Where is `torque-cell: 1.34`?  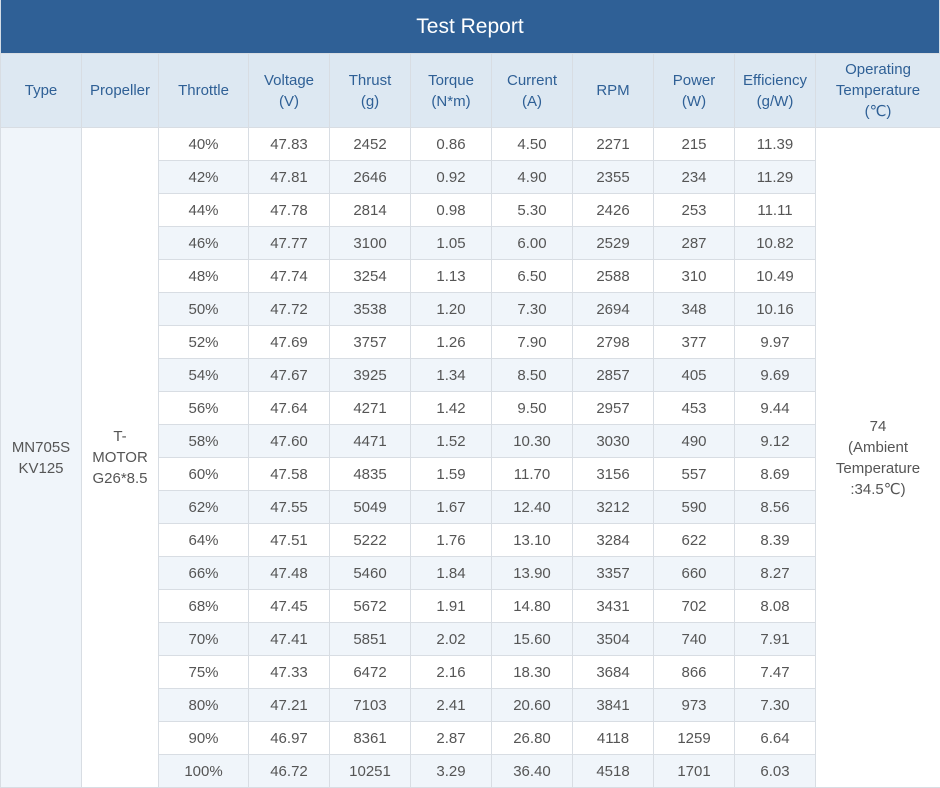
torque-cell: 1.34 is located at coordinates (451, 375).